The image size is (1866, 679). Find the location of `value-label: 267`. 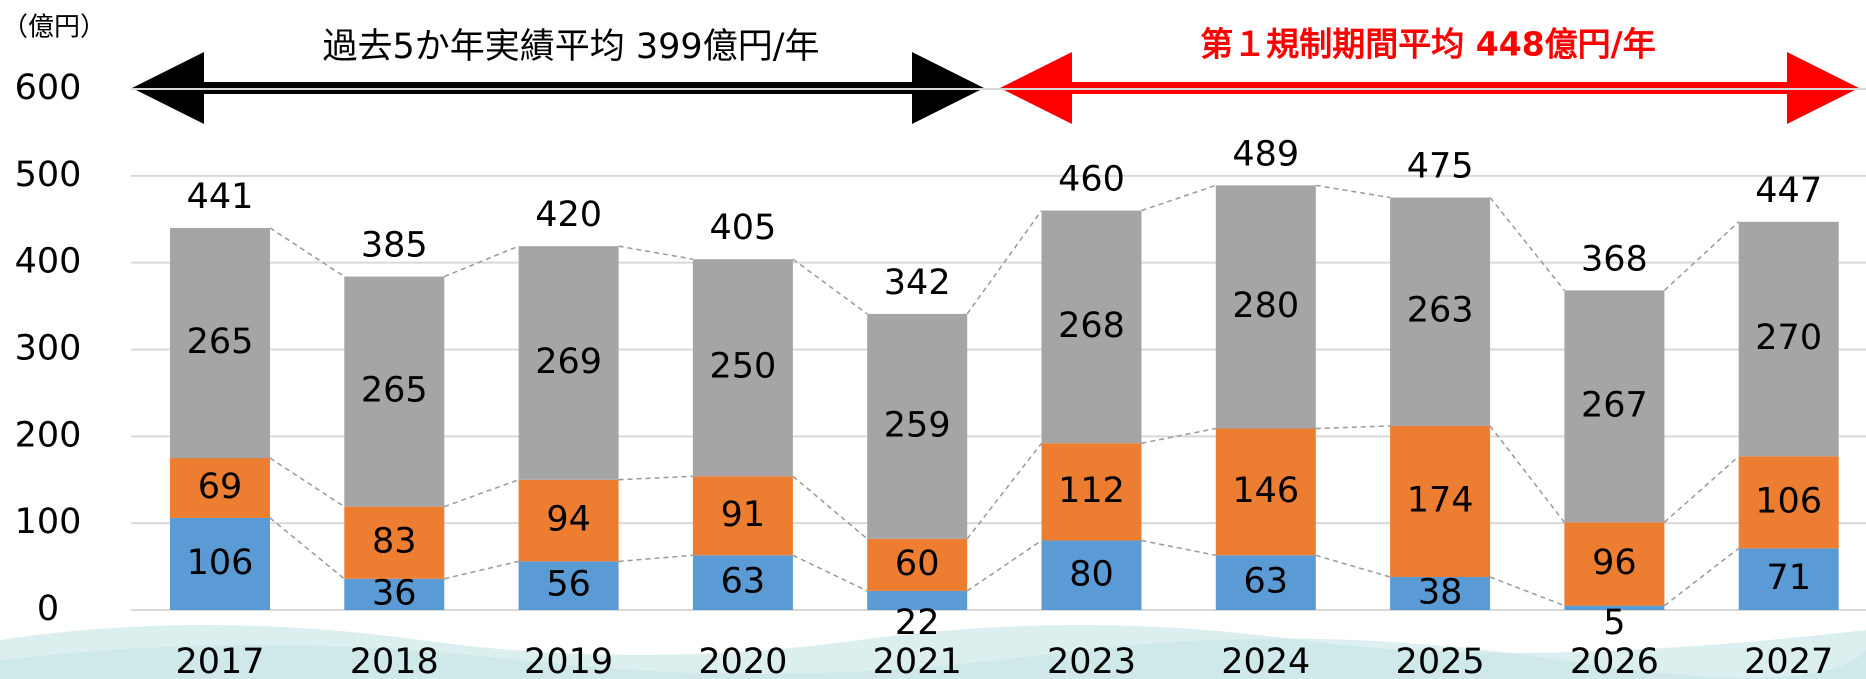

value-label: 267 is located at coordinates (1614, 405).